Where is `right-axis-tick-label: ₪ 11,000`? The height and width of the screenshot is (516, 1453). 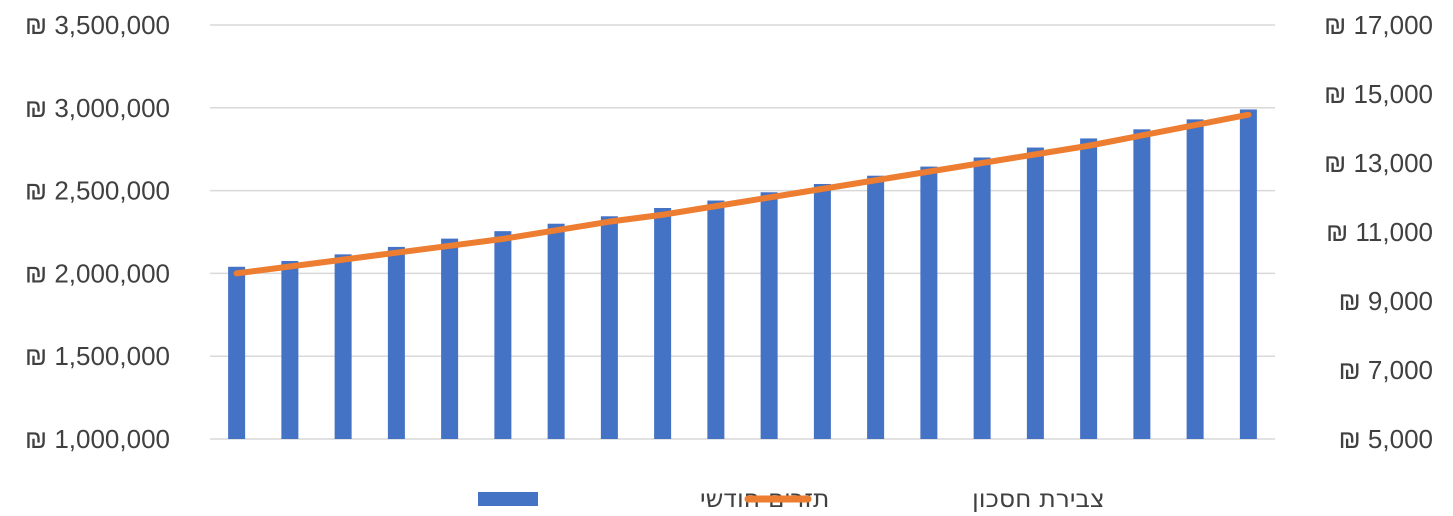
right-axis-tick-label: ₪ 11,000 is located at coordinates (1379, 232).